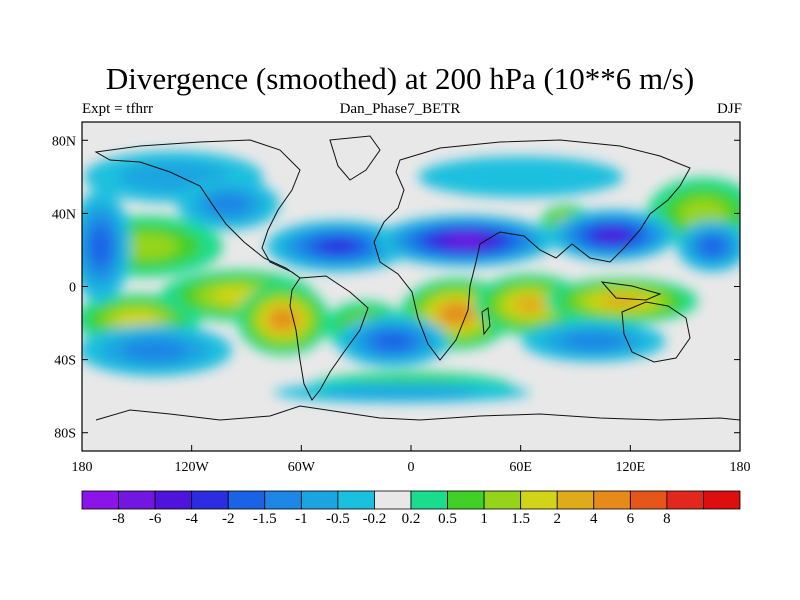 The image size is (800, 600). I want to click on colorbar-label: -0.5, so click(338, 519).